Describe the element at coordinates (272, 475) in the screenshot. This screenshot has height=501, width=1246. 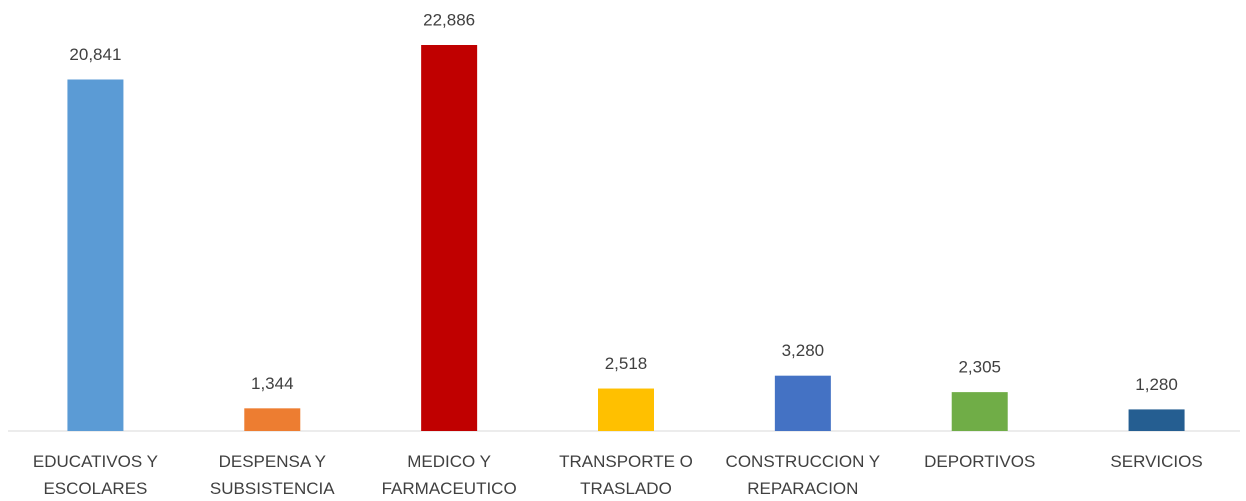
I see `x-tick-label: DESPENSA Y SUBSISTENCIA` at that location.